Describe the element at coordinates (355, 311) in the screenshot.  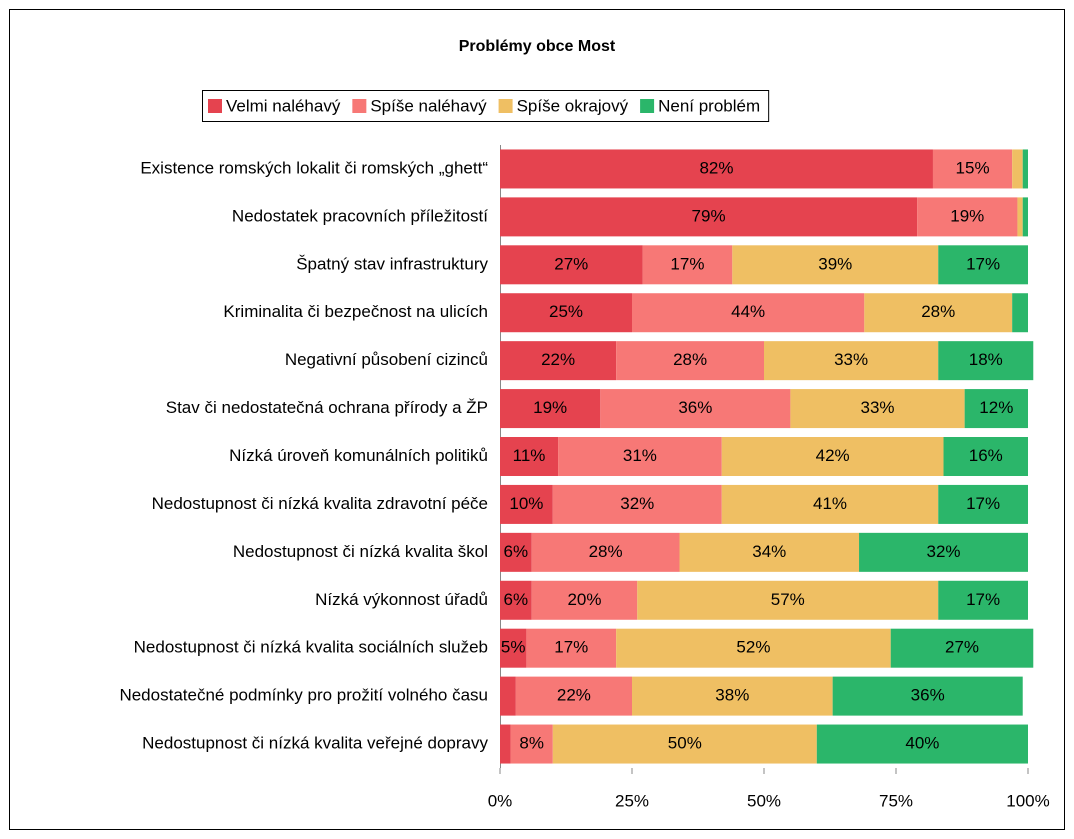
I see `category-label: Kriminalita či bezpečnost na ulicích` at that location.